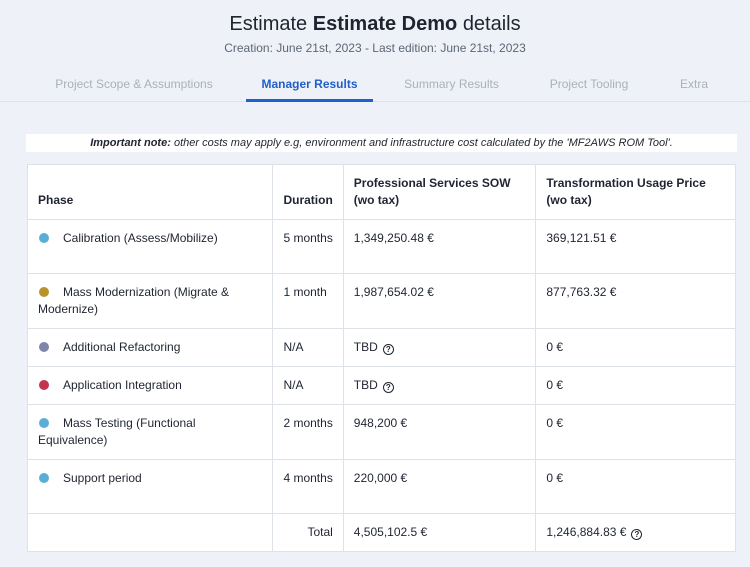 The width and height of the screenshot is (750, 567). What do you see at coordinates (635, 192) in the screenshot?
I see `col-header-usage: Transformation Usage Price (wo tax)` at bounding box center [635, 192].